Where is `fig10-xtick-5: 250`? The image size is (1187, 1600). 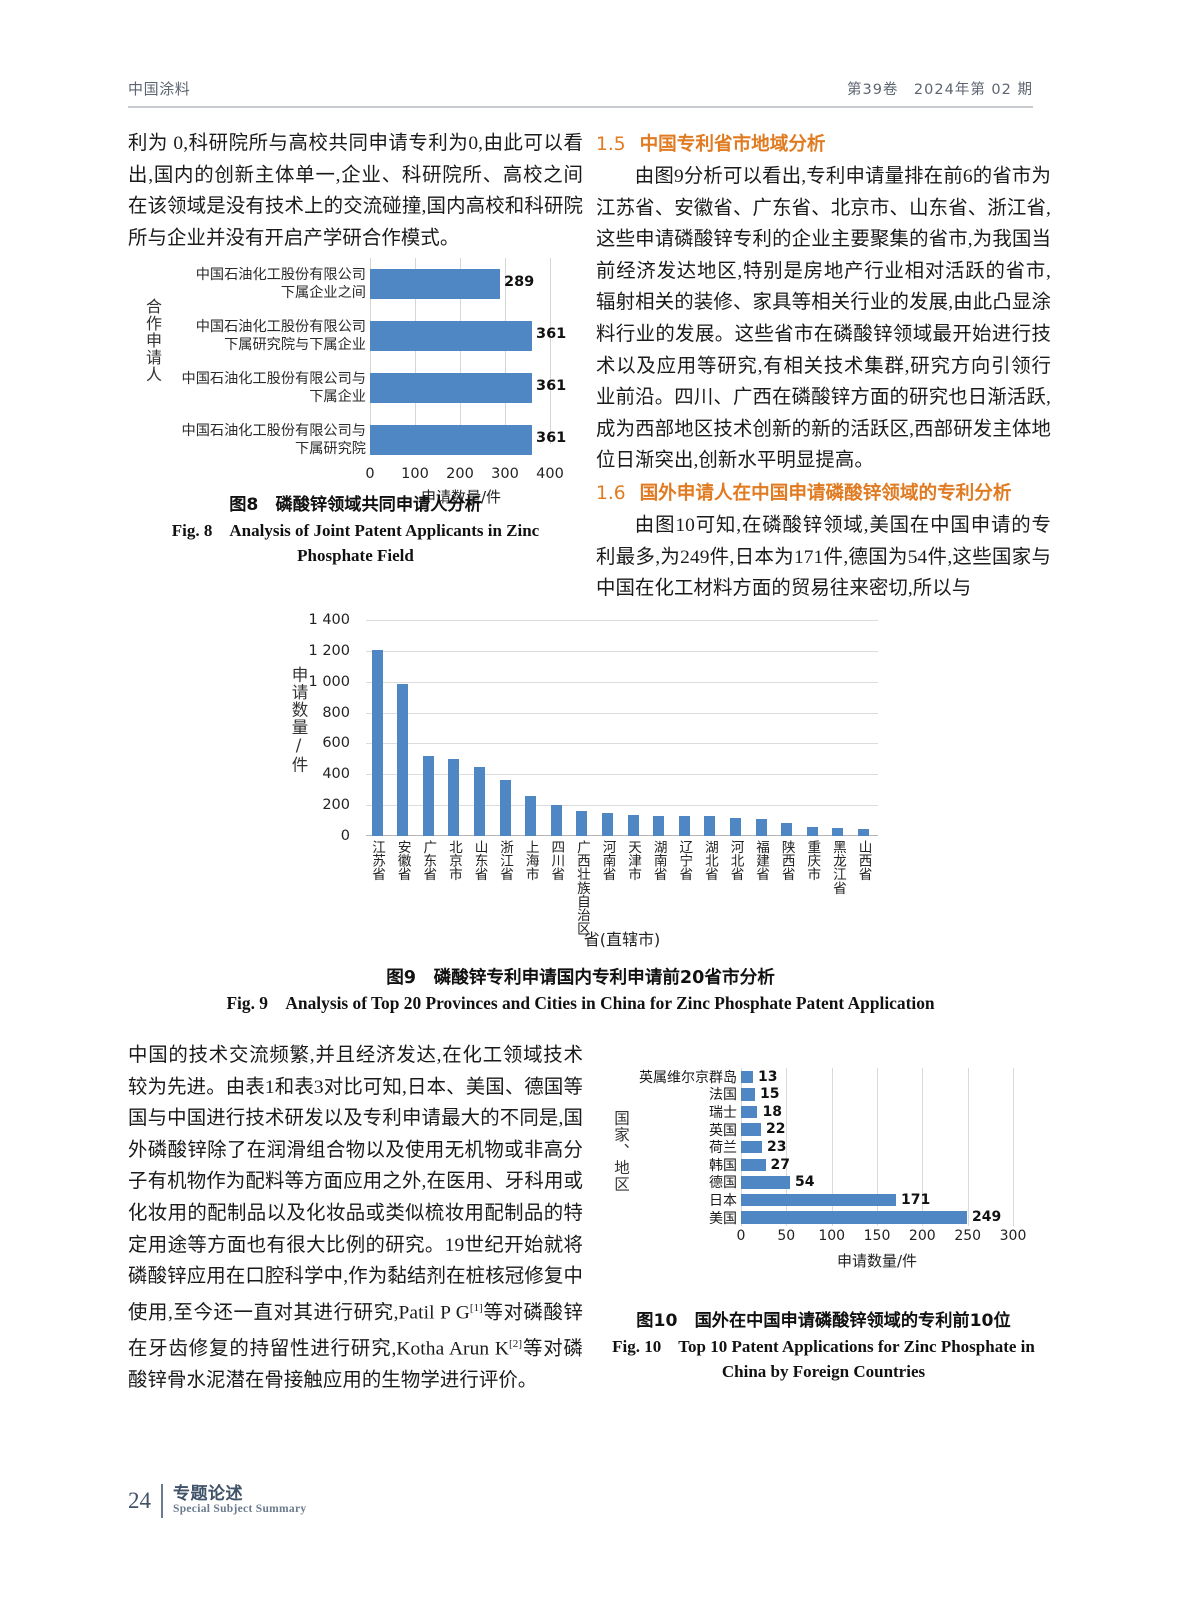
fig10-xtick-5: 250 is located at coordinates (968, 1236).